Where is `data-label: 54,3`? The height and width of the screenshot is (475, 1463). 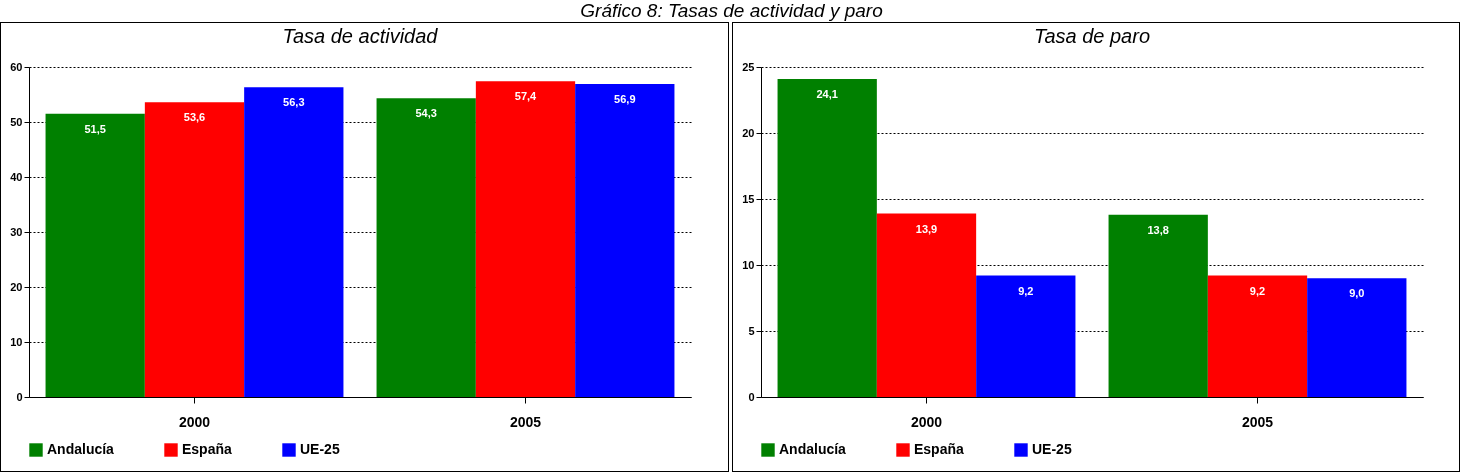
data-label: 54,3 is located at coordinates (426, 113).